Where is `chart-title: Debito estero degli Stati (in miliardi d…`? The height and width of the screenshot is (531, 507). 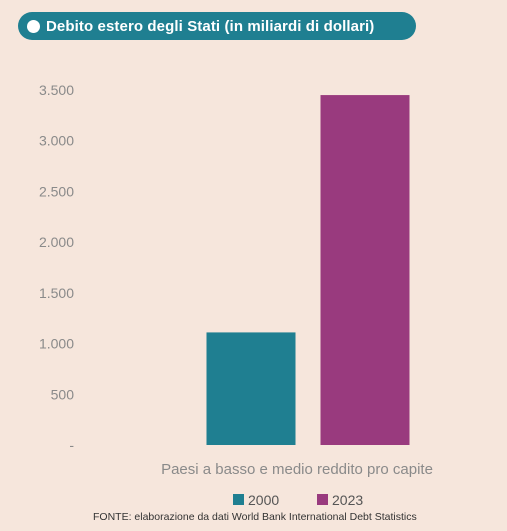 chart-title: Debito estero degli Stati (in miliardi d… is located at coordinates (210, 26).